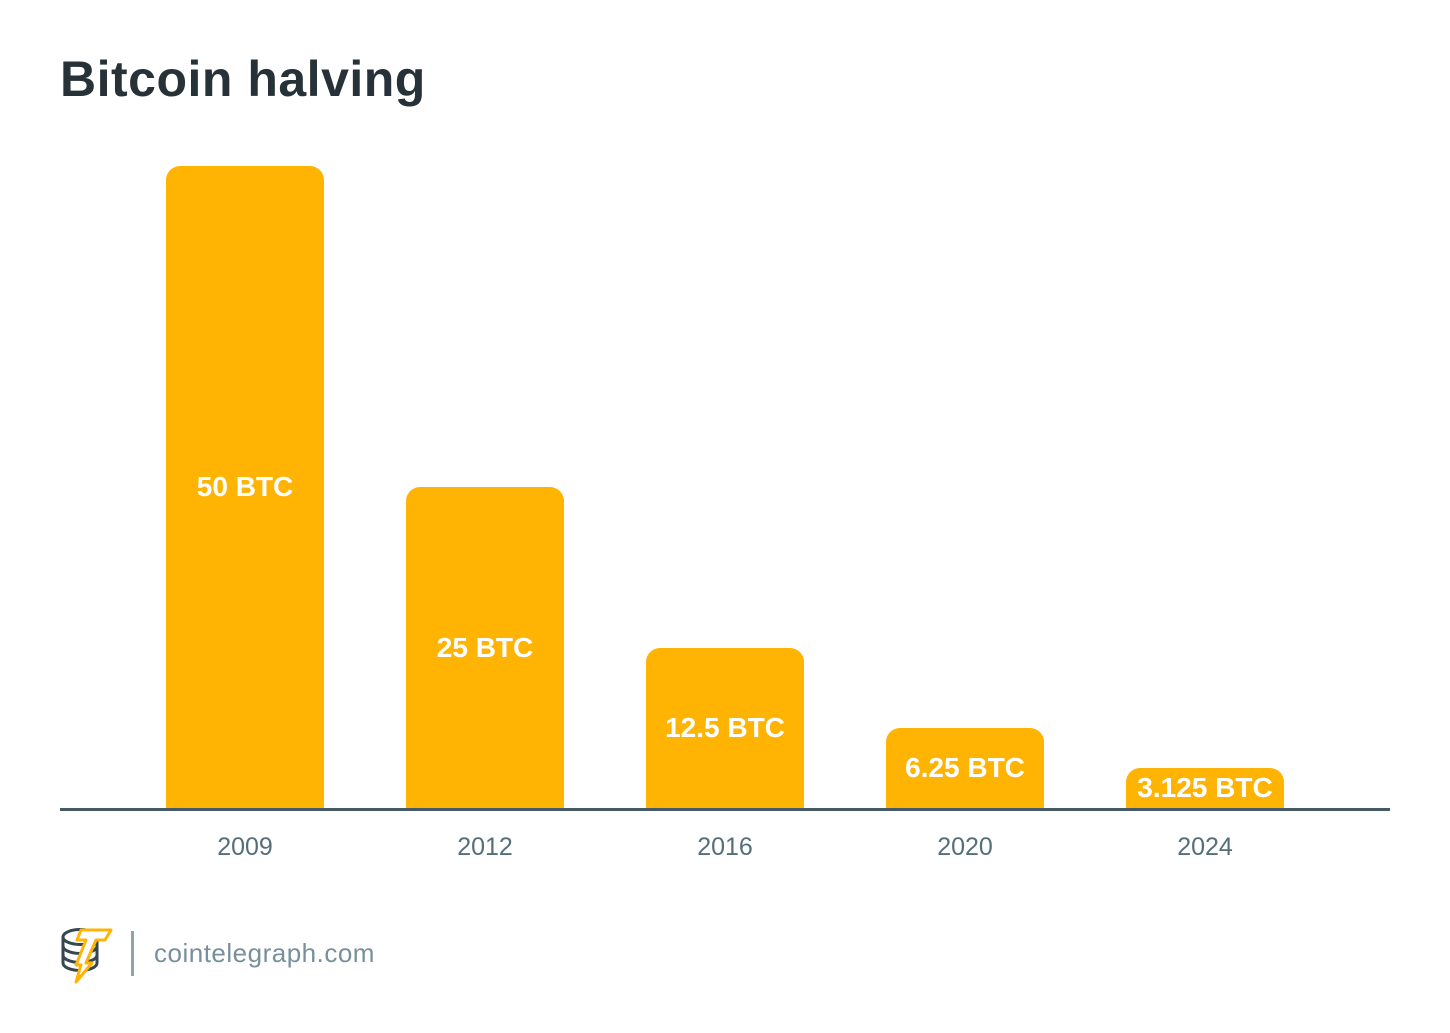 The width and height of the screenshot is (1450, 1033). What do you see at coordinates (485, 847) in the screenshot?
I see `x-tick-2012: 2012` at bounding box center [485, 847].